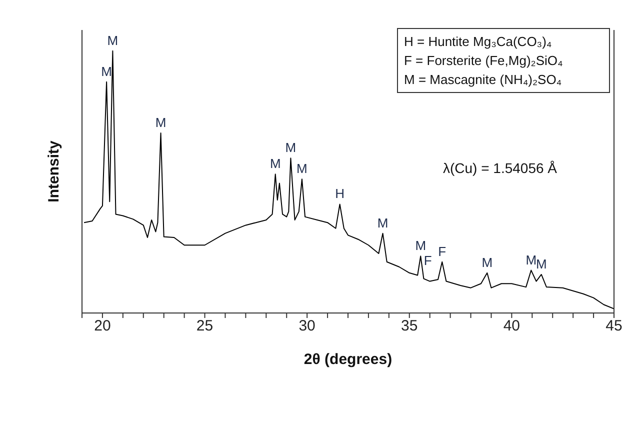 Image resolution: width=629 pixels, height=423 pixels. I want to click on annotation: H, so click(340, 194).